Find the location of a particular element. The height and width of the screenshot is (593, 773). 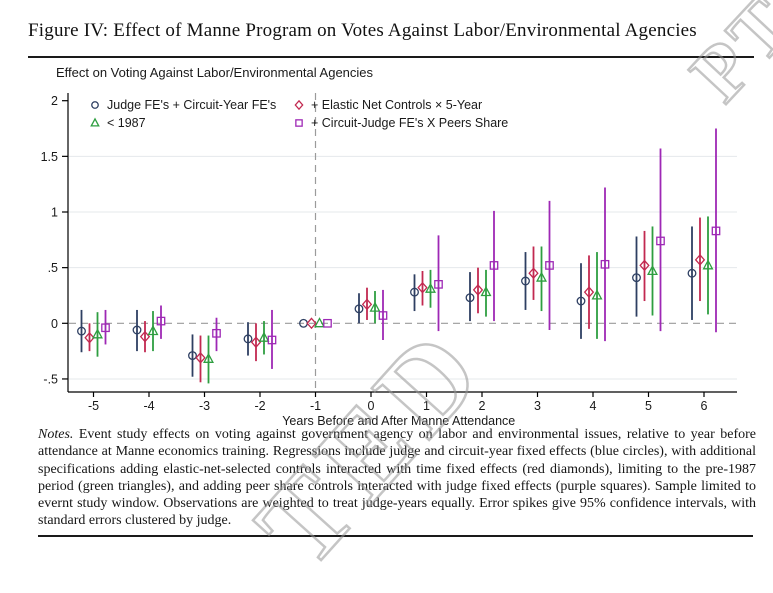

x-axis-label: Years Before and After Manne Attendance is located at coordinates (398, 419).